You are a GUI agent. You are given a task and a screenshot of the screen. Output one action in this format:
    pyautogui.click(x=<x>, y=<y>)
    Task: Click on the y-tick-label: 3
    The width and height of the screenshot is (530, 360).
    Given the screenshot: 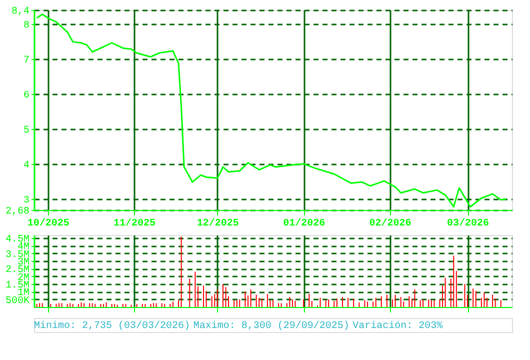 What is the action you would take?
    pyautogui.click(x=26, y=200)
    